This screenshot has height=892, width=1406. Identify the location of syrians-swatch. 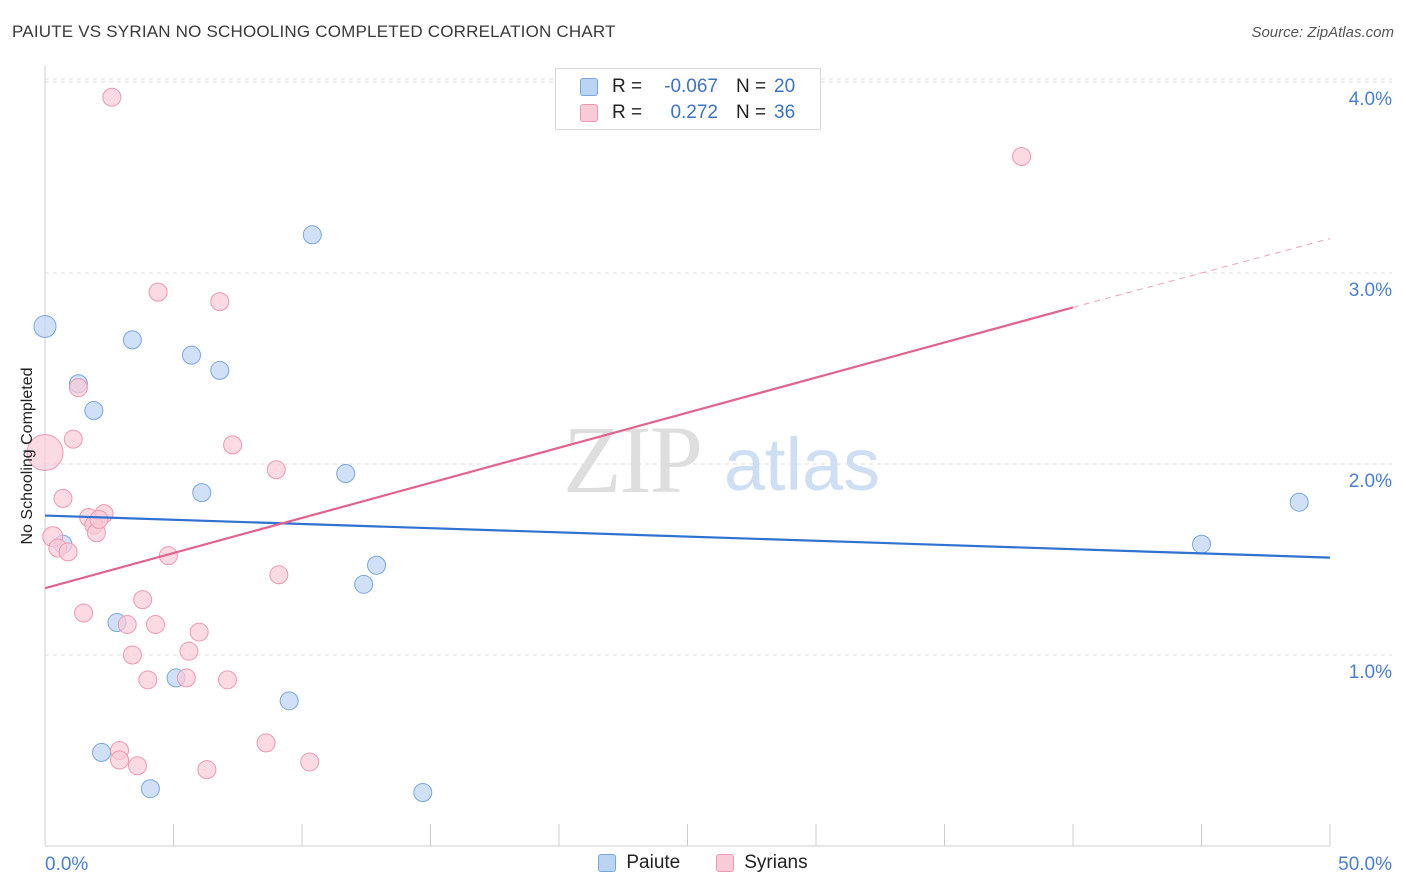
(589, 113).